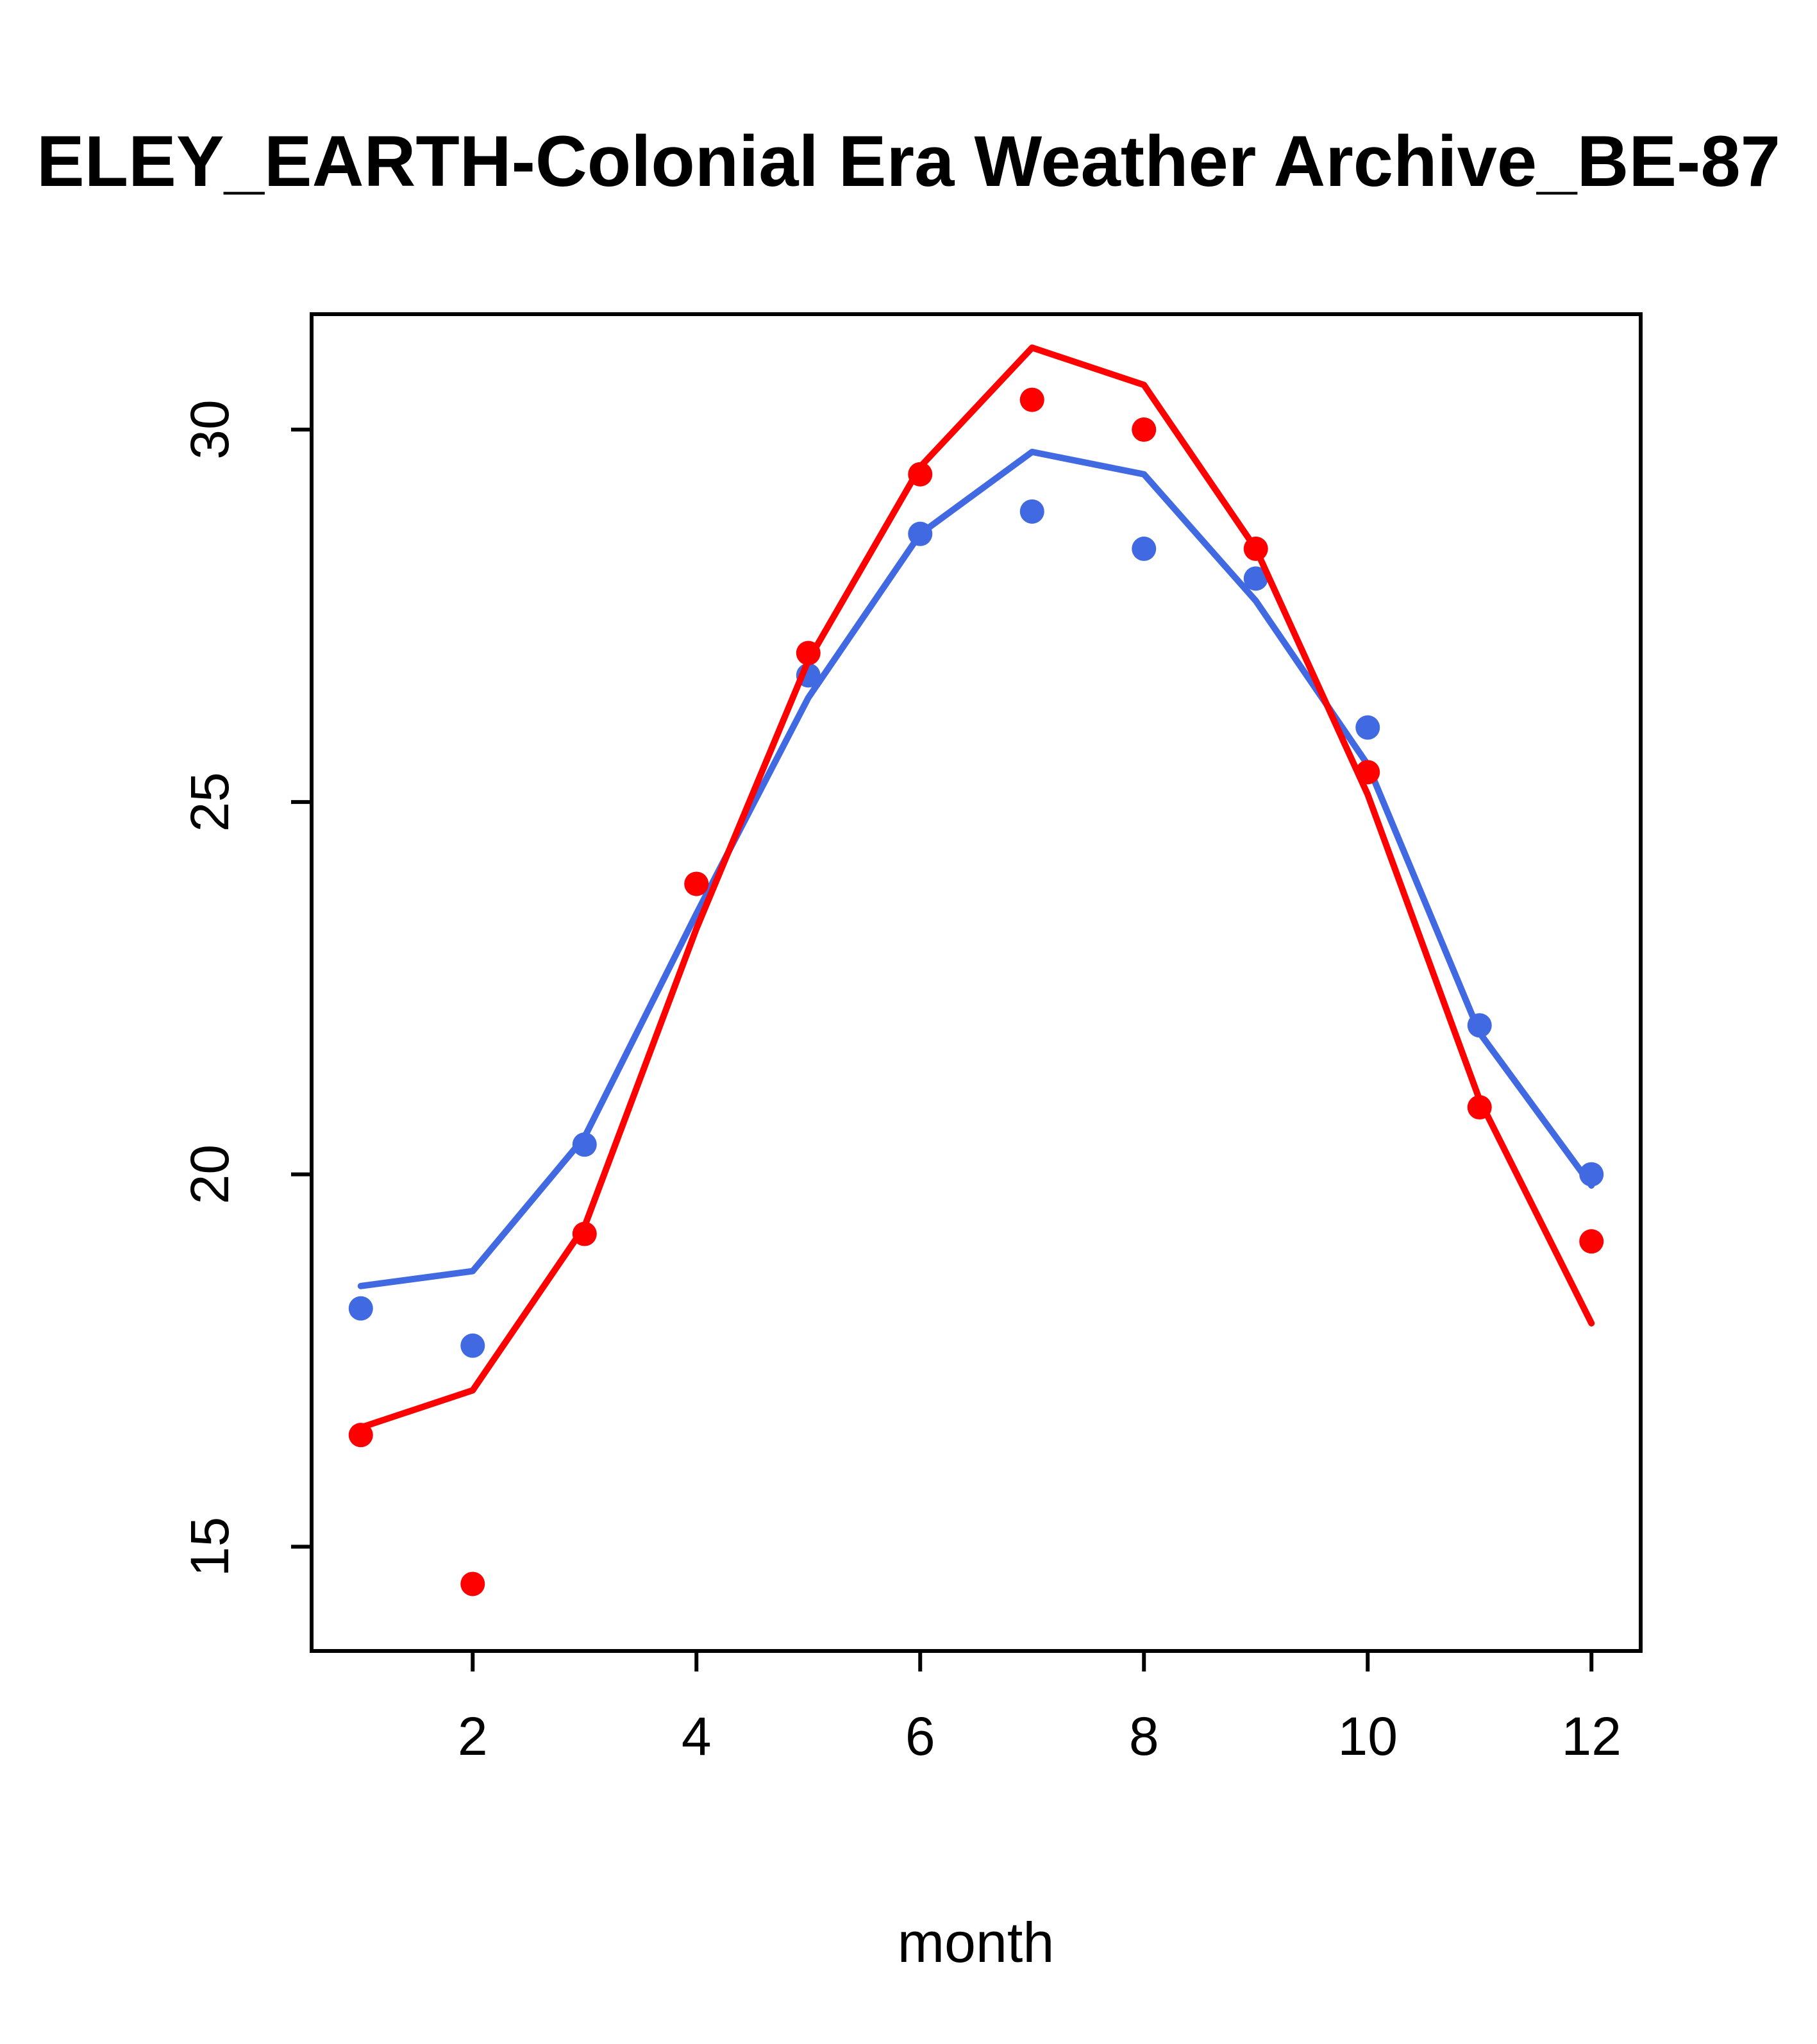 The height and width of the screenshot is (2044, 1817). What do you see at coordinates (210, 1547) in the screenshot?
I see `y-tick-label: 15` at bounding box center [210, 1547].